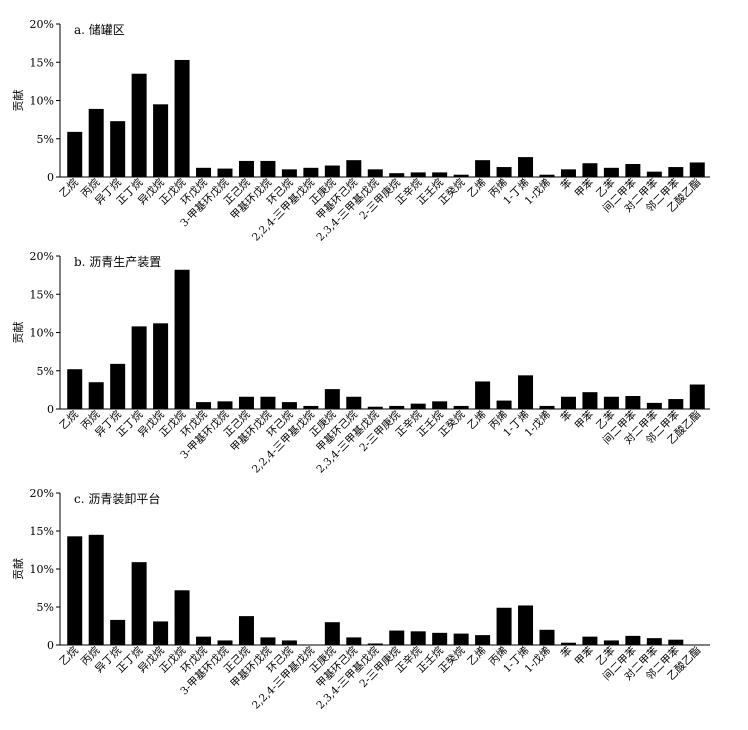  Describe the element at coordinates (42, 101) in the screenshot. I see `y-tick-label: 10%` at that location.